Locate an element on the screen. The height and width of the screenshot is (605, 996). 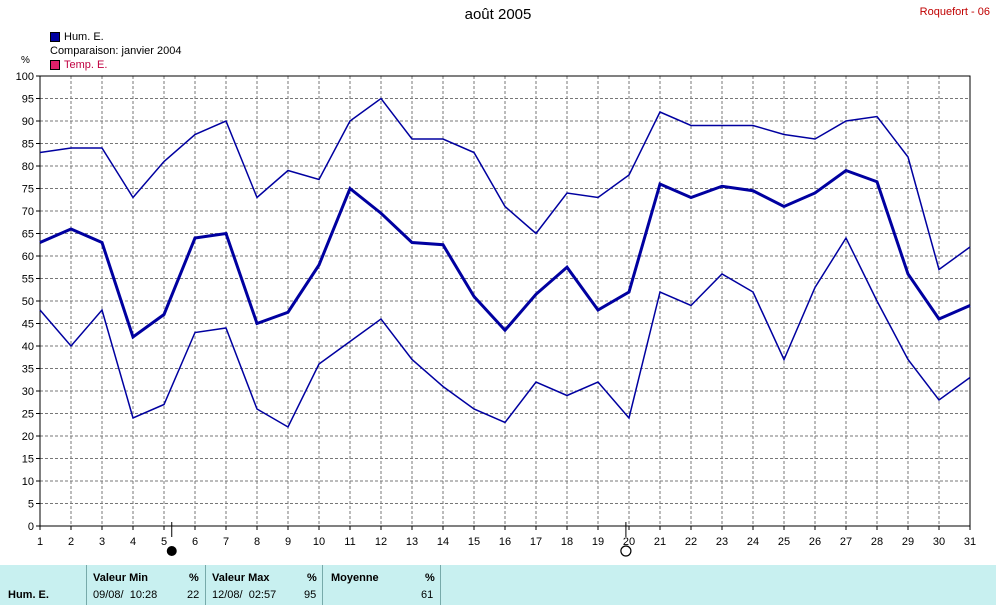
legend-label-comparison: Comparaison: janvier 2004 is located at coordinates (116, 51).